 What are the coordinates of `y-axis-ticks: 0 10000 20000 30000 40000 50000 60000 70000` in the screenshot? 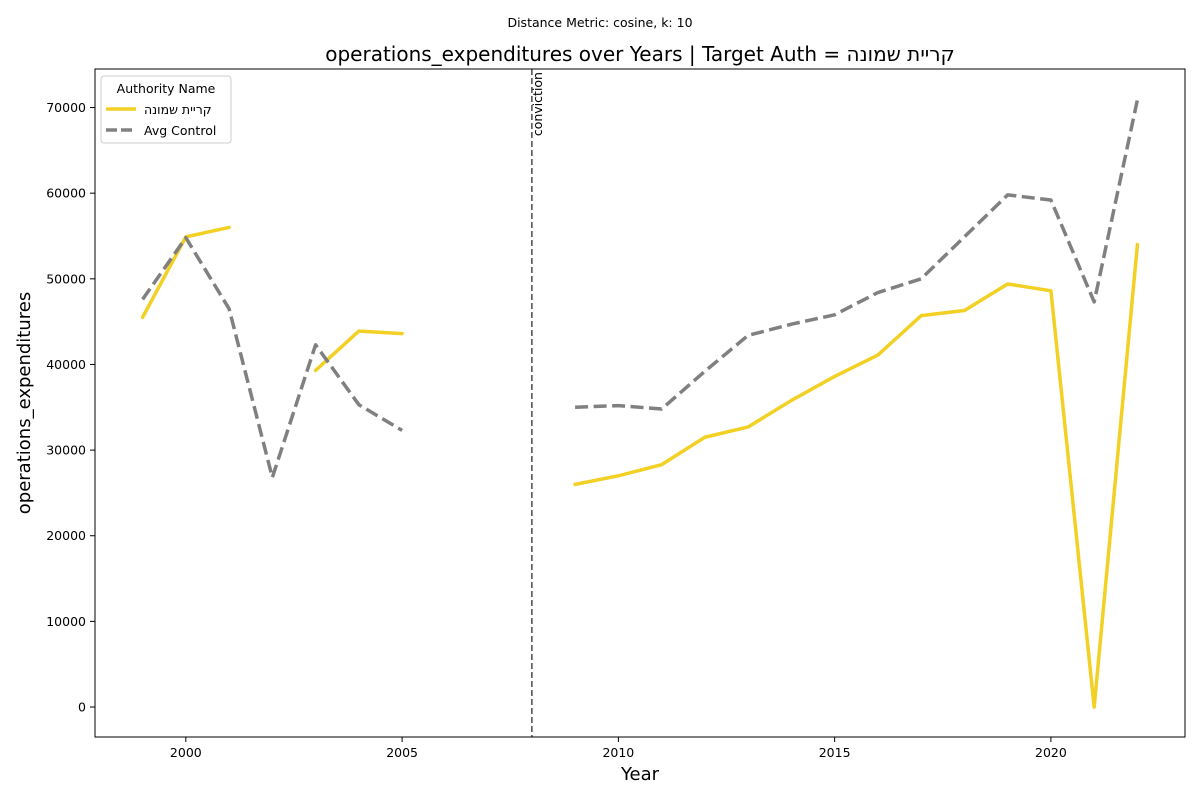 It's located at (70, 407).